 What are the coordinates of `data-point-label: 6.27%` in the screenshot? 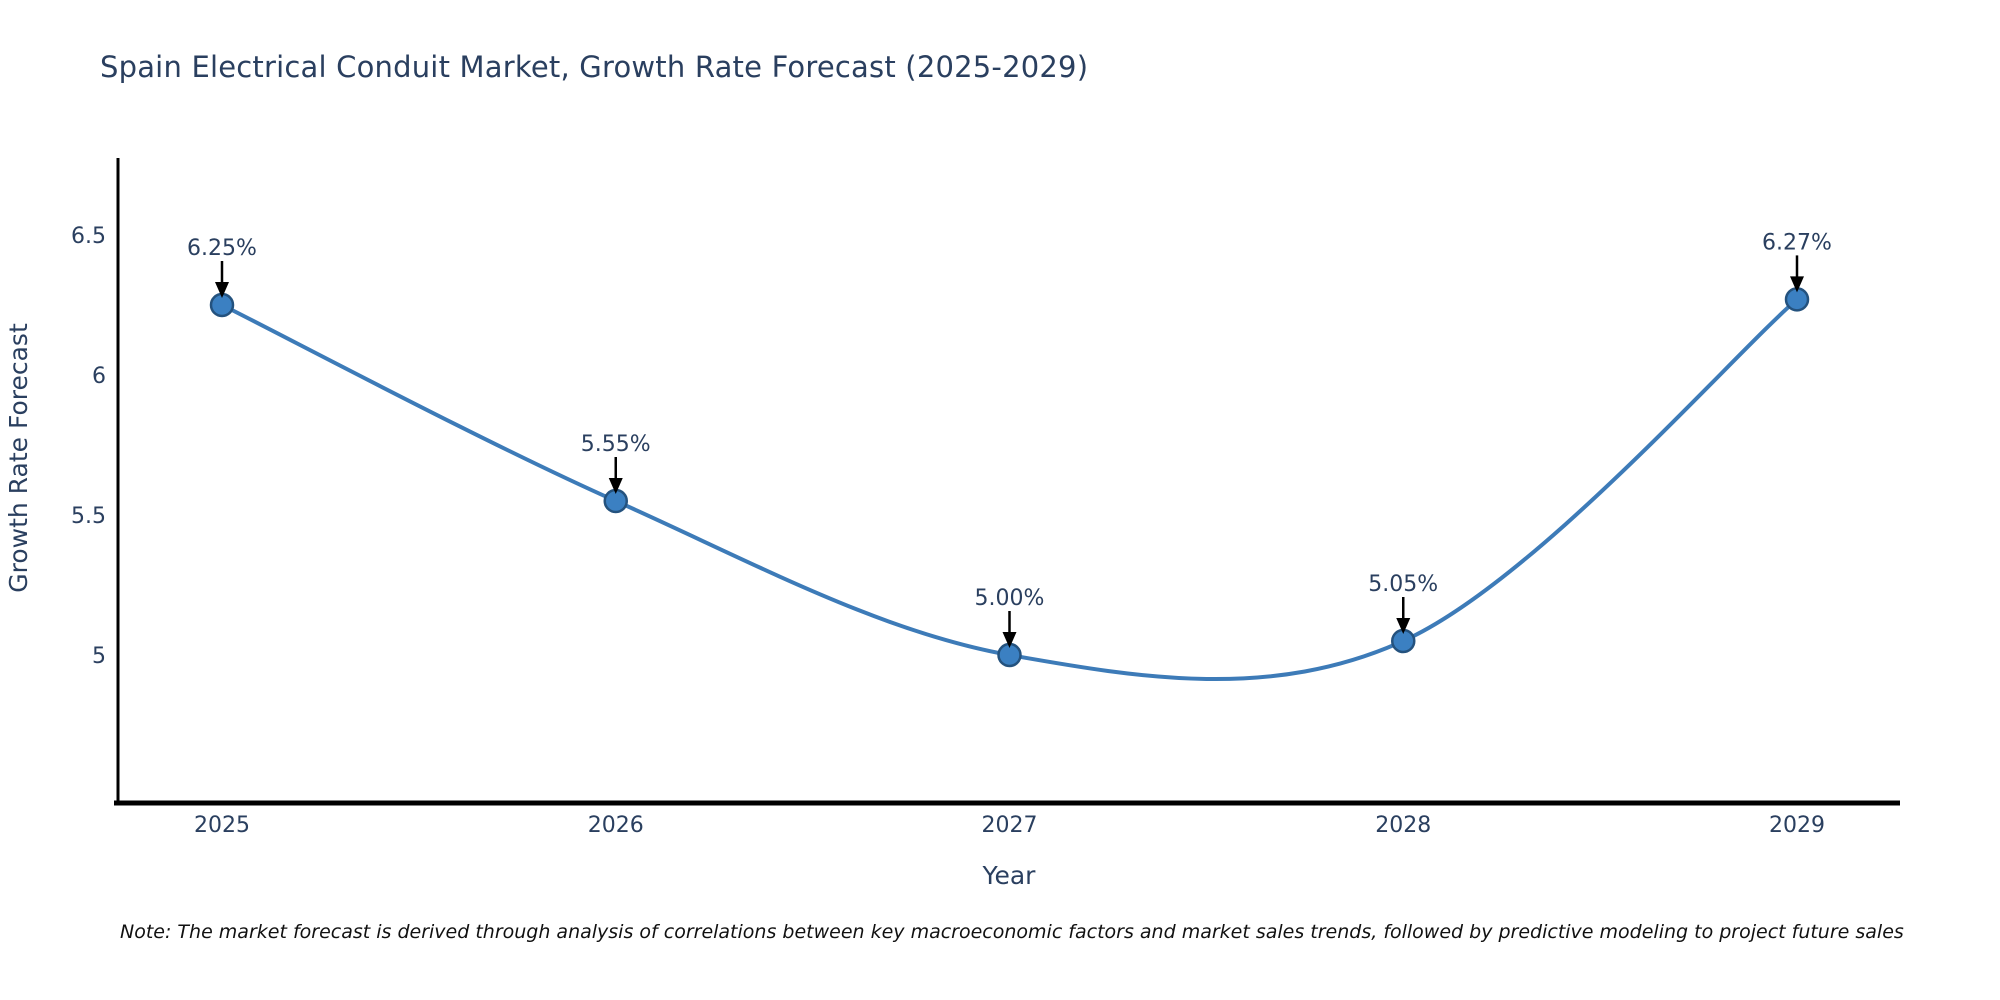 It's located at (1797, 242).